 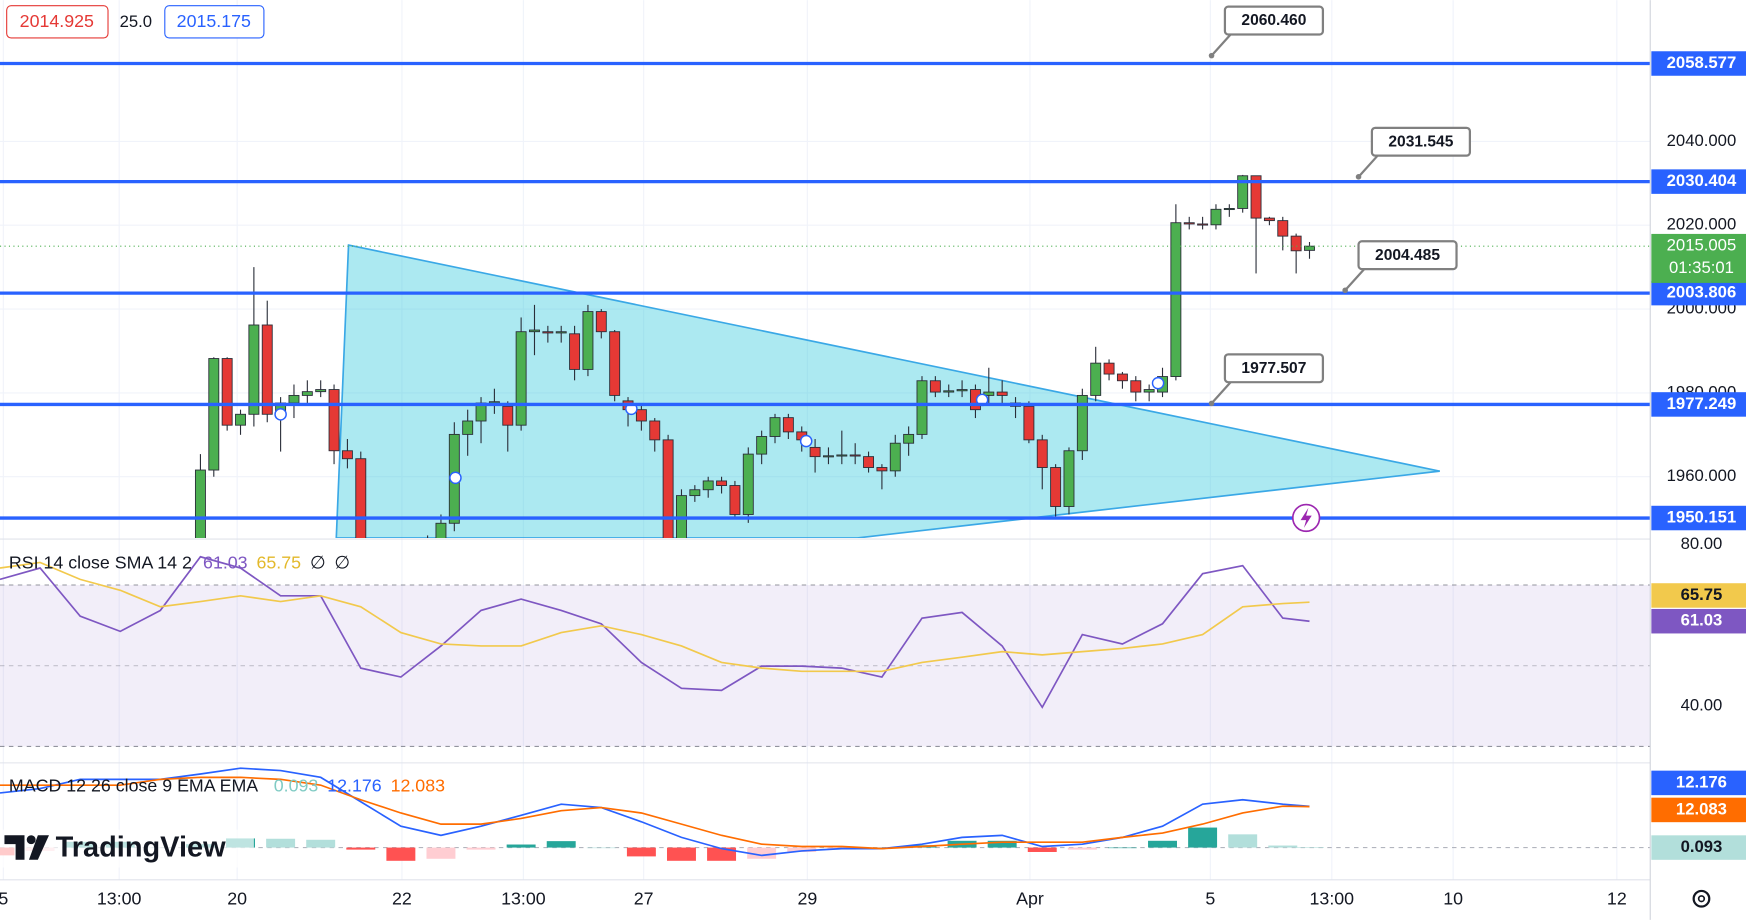 What do you see at coordinates (1358, 177) in the screenshot?
I see `callout-point` at bounding box center [1358, 177].